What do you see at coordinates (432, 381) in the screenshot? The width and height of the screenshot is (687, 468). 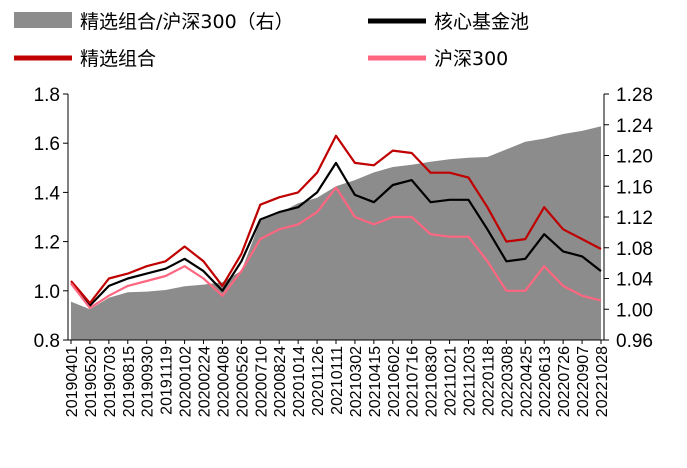 I see `x-tick-label: 20210830` at bounding box center [432, 381].